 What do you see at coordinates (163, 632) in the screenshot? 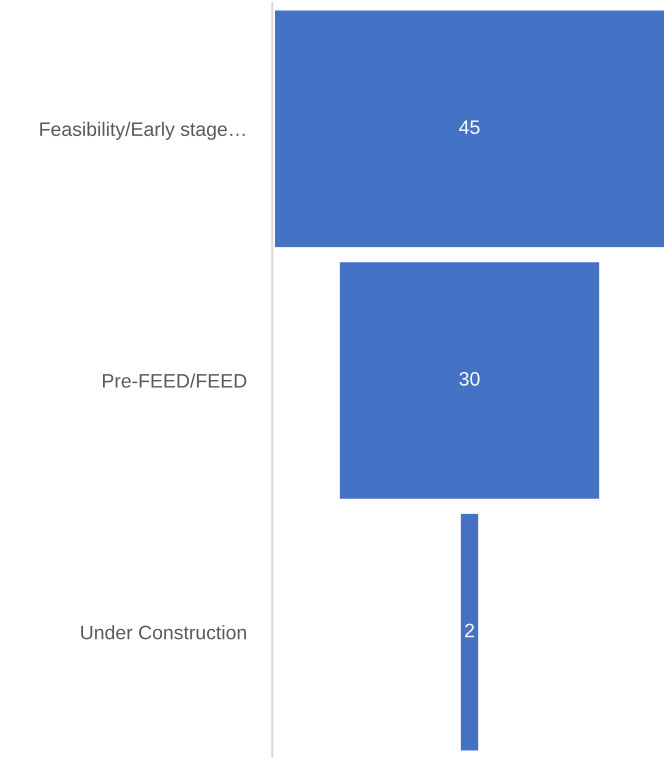
I see `category-label: Under Construction` at bounding box center [163, 632].